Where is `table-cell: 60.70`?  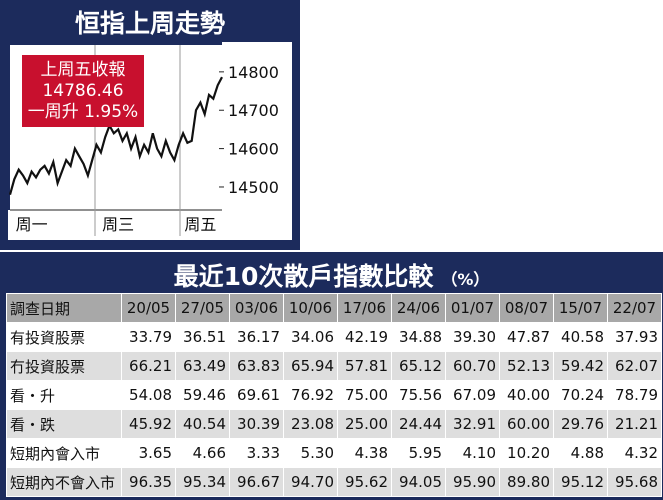
table-cell: 60.70 is located at coordinates (472, 366).